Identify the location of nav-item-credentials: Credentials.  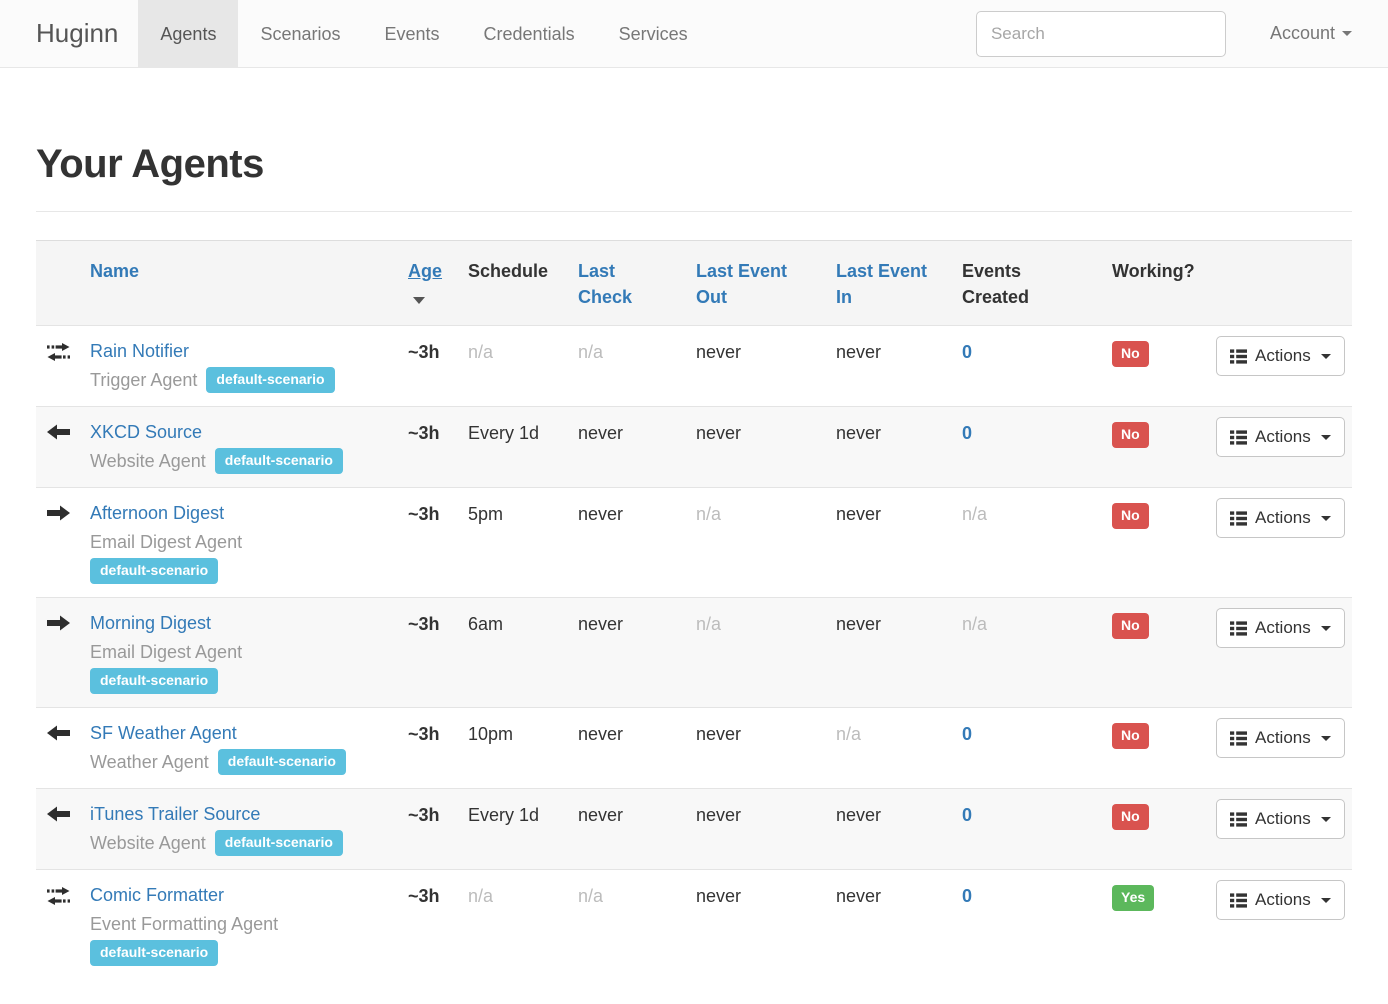
(529, 34).